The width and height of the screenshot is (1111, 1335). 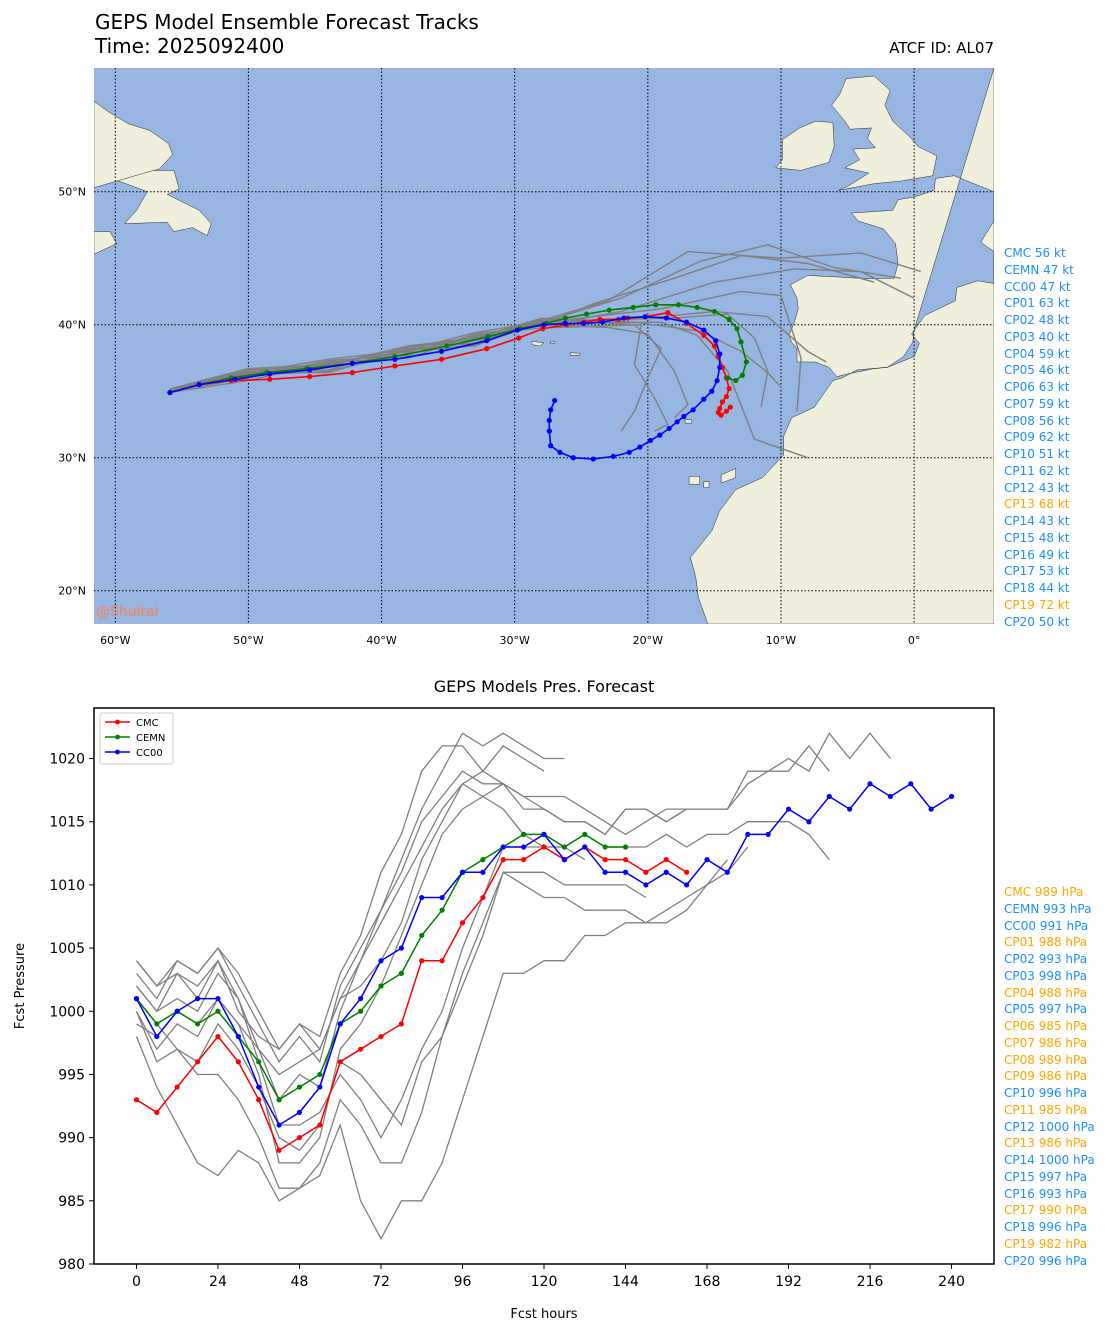 I want to click on intensity-label: CP12 43 kt, so click(x=1037, y=487).